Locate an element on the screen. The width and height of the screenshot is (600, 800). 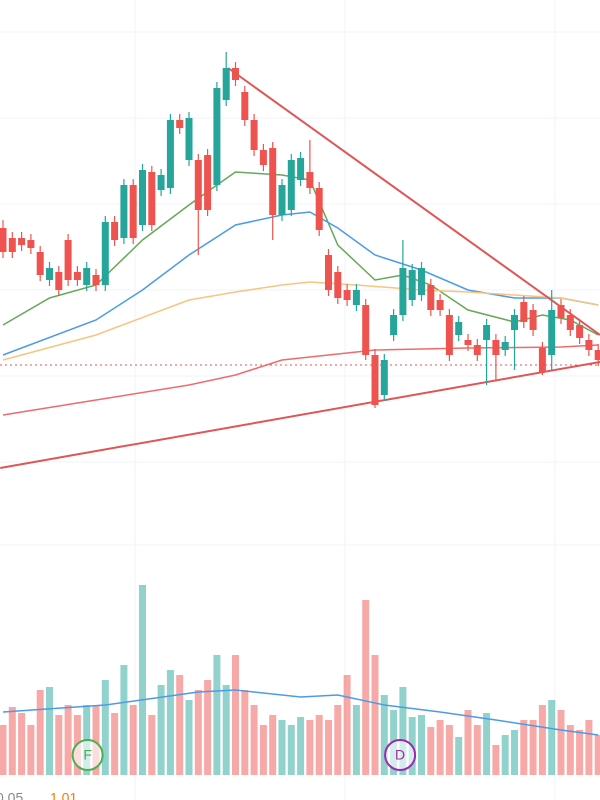
indicator-value: 1.01 is located at coordinates (63, 795).